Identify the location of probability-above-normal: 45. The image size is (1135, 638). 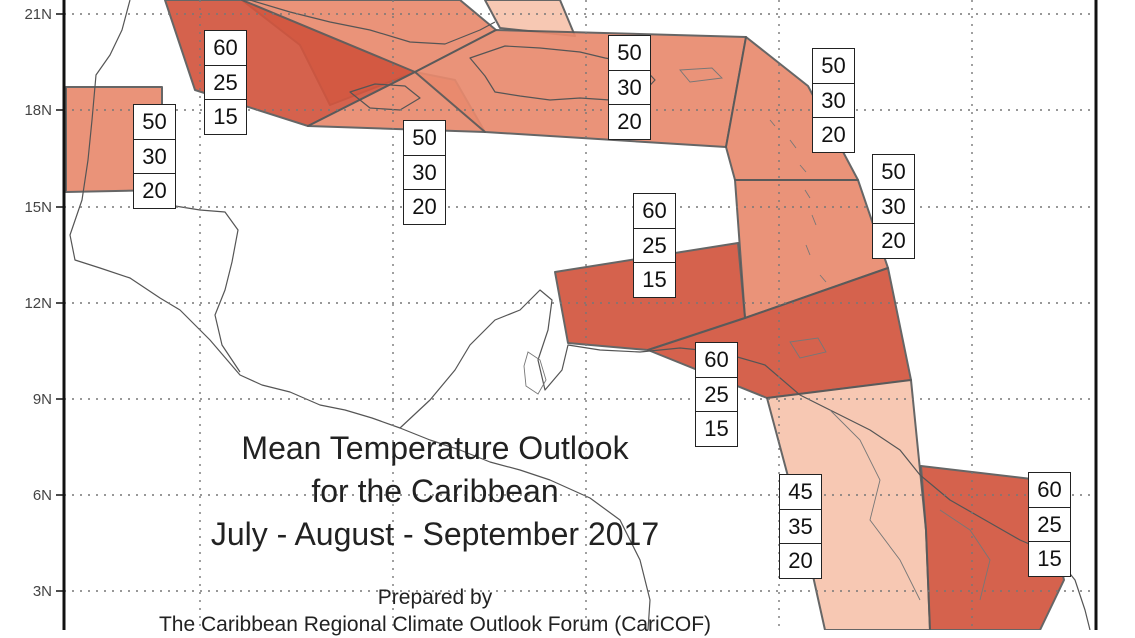
(800, 492).